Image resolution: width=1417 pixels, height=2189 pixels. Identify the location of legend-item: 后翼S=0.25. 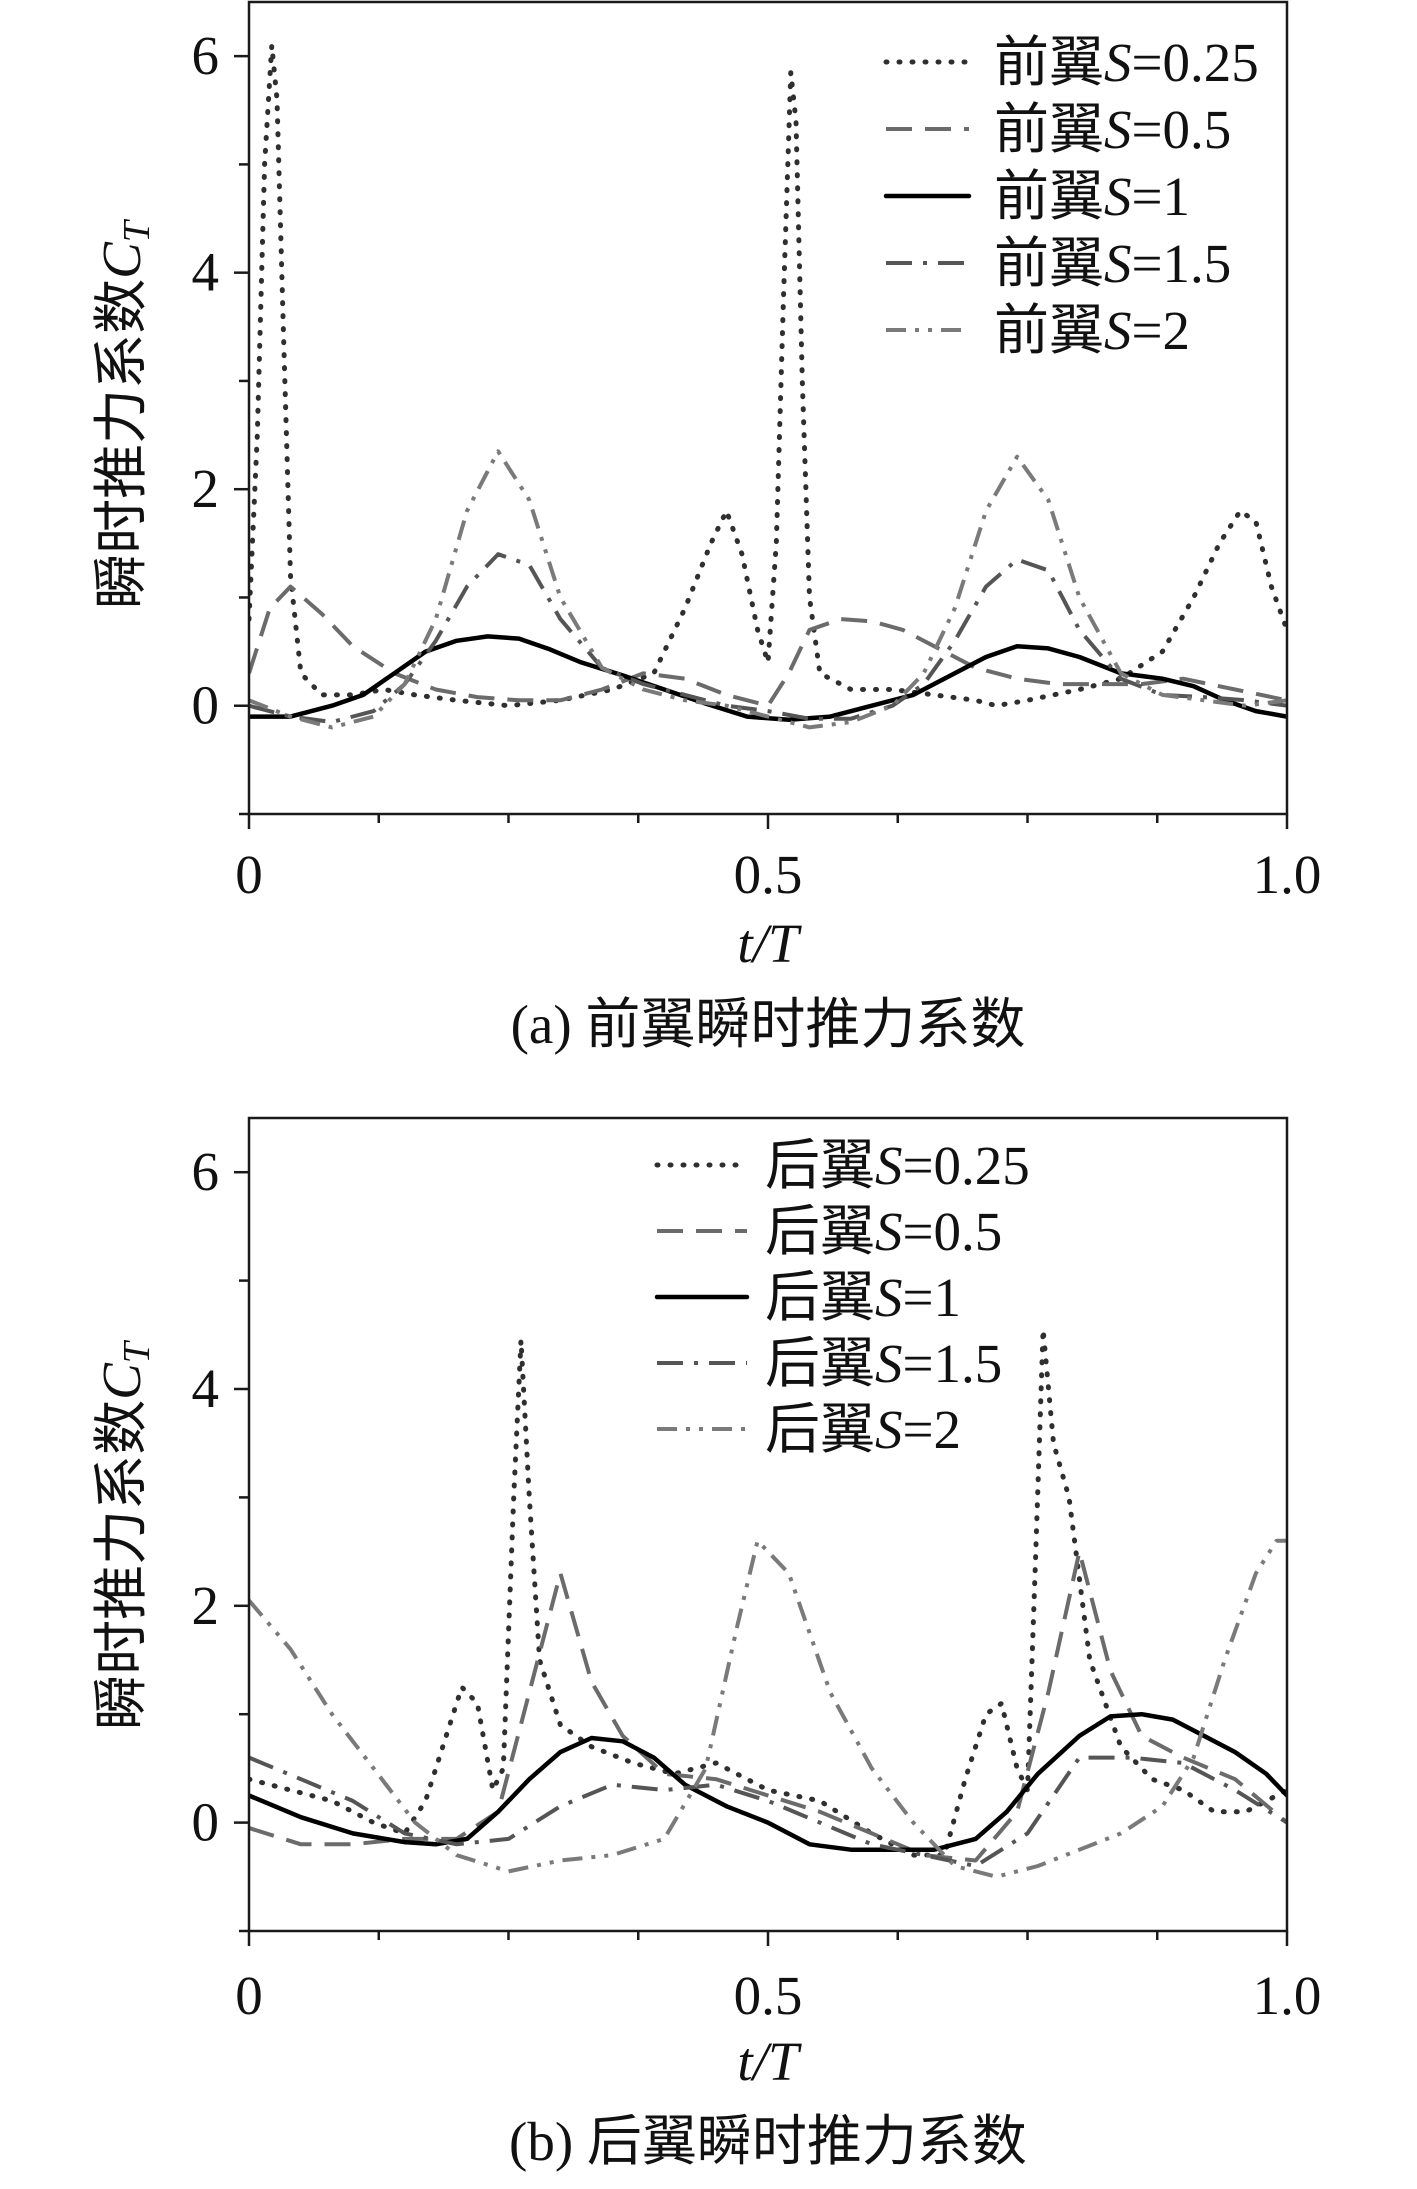
(842, 1165).